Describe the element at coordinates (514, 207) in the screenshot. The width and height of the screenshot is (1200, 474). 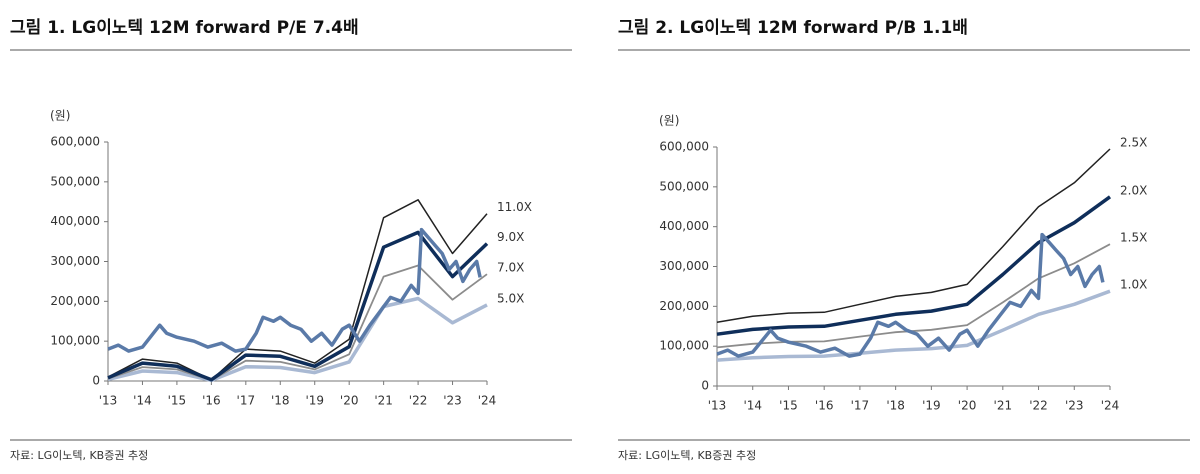
I see `series-label: 11.0X` at that location.